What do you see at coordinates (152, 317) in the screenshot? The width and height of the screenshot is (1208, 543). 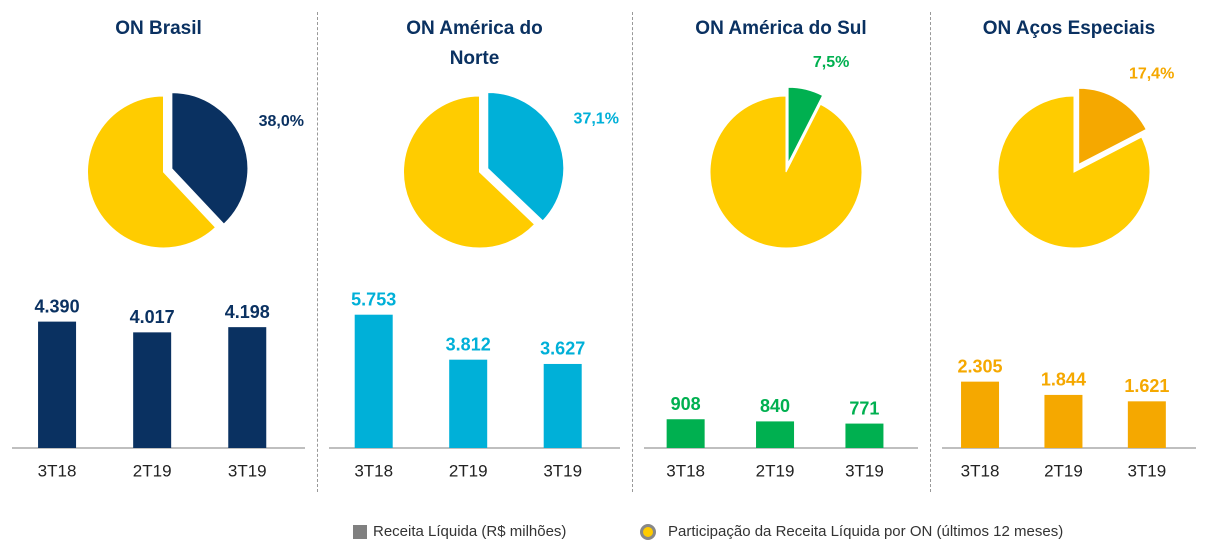 I see `bar-value-label: 4.017` at bounding box center [152, 317].